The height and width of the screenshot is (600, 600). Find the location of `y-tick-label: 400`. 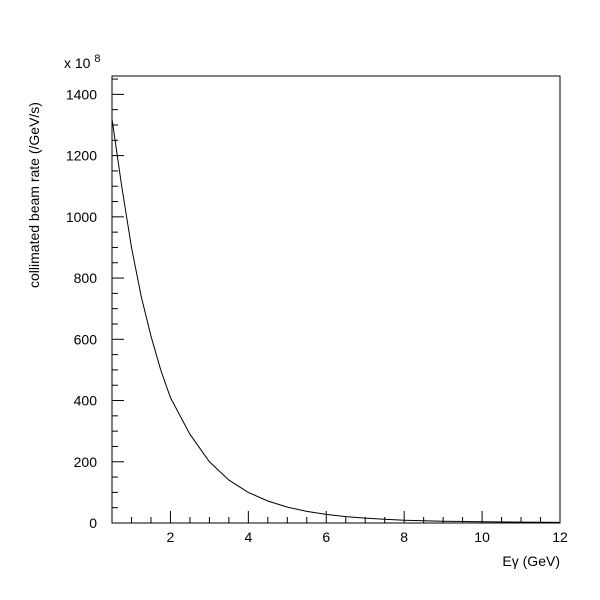

y-tick-label: 400 is located at coordinates (86, 401).